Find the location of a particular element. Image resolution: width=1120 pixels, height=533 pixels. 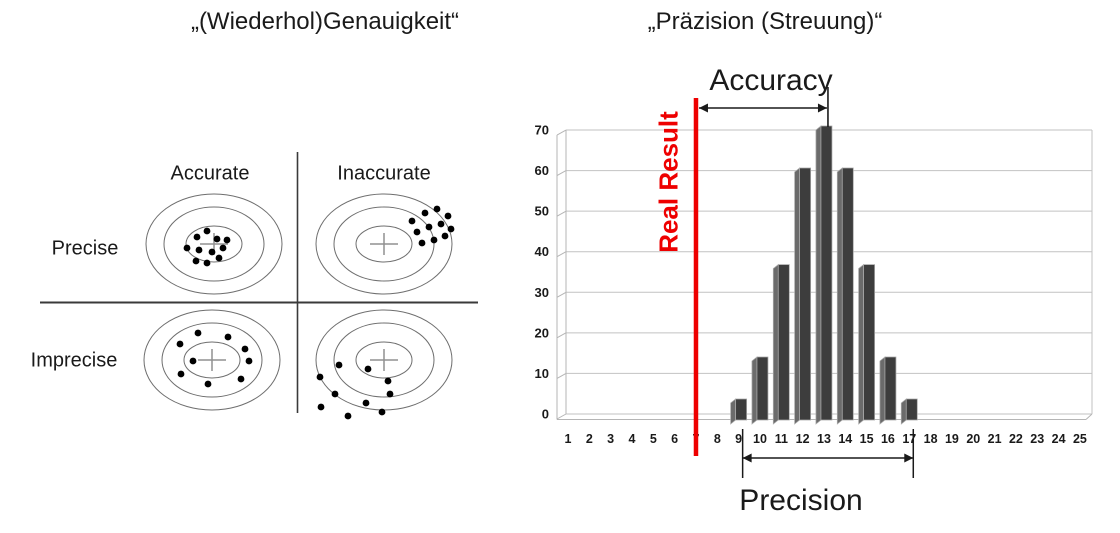

x-axis-tick-label: 4 is located at coordinates (632, 439).